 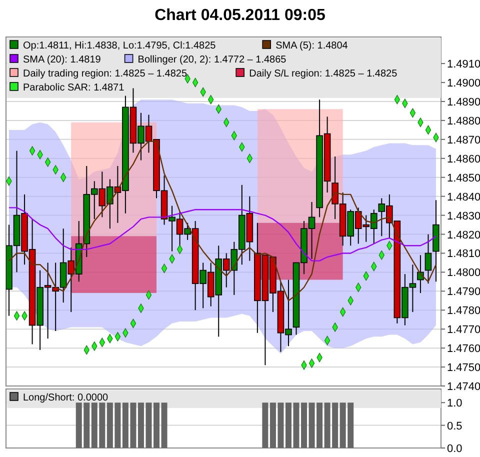 What do you see at coordinates (323, 74) in the screenshot?
I see `legend-label: Daily S/L region: 1.4825 – 1.4825` at bounding box center [323, 74].